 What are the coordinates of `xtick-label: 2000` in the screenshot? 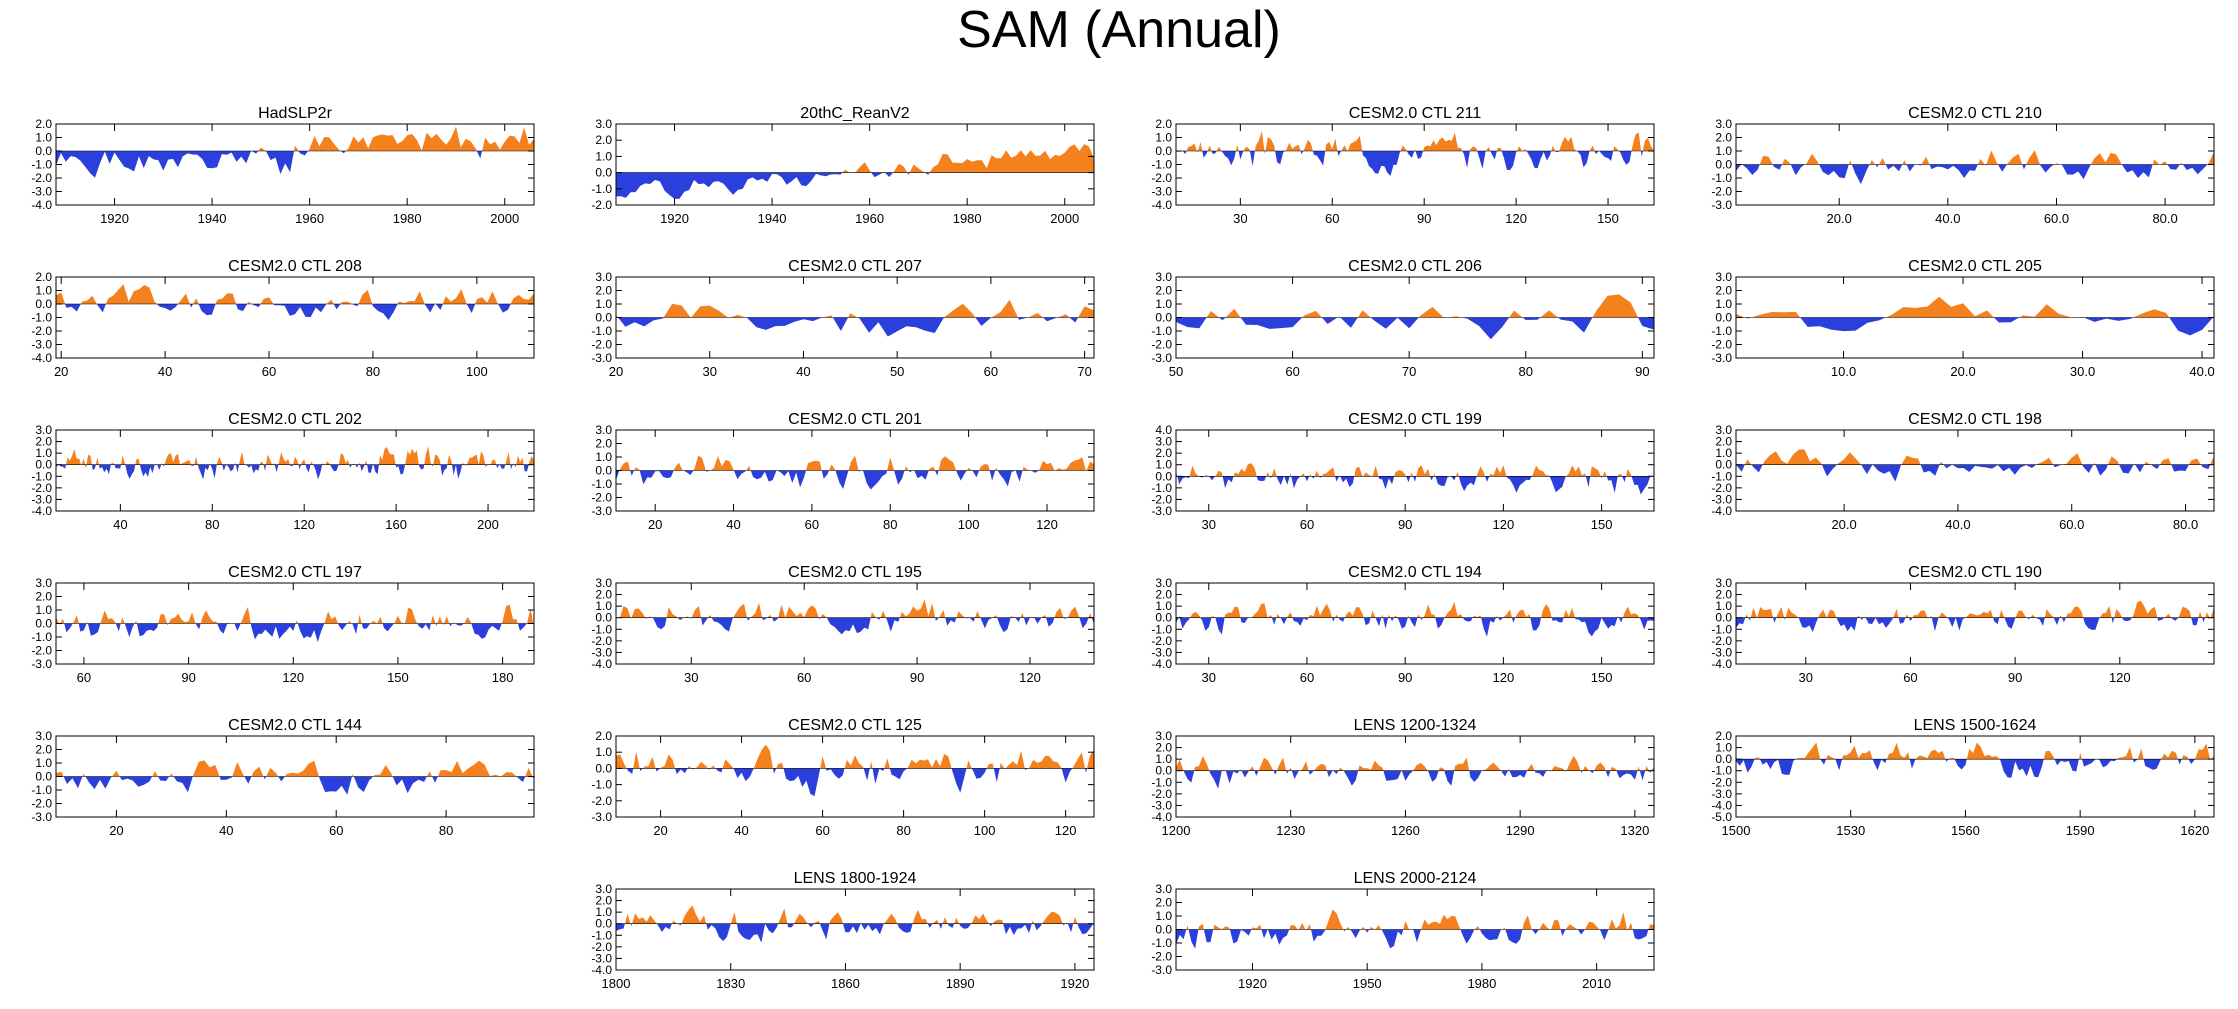 It's located at (504, 218).